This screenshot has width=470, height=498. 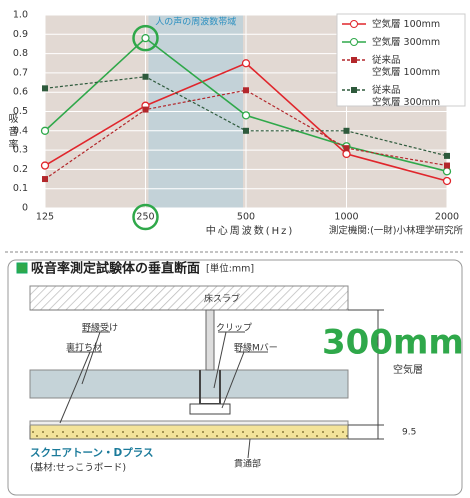 What do you see at coordinates (234, 328) in the screenshot?
I see `clip-label: クリップ` at bounding box center [234, 328].